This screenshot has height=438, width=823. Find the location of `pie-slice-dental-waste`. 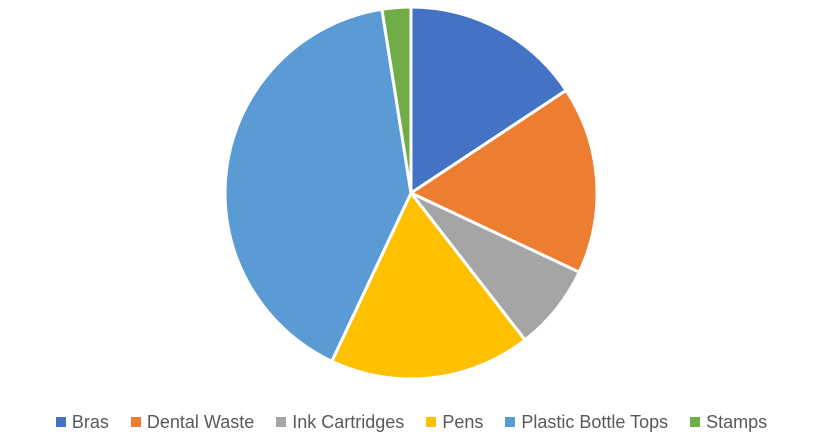

pie-slice-dental-waste is located at coordinates (504, 181).